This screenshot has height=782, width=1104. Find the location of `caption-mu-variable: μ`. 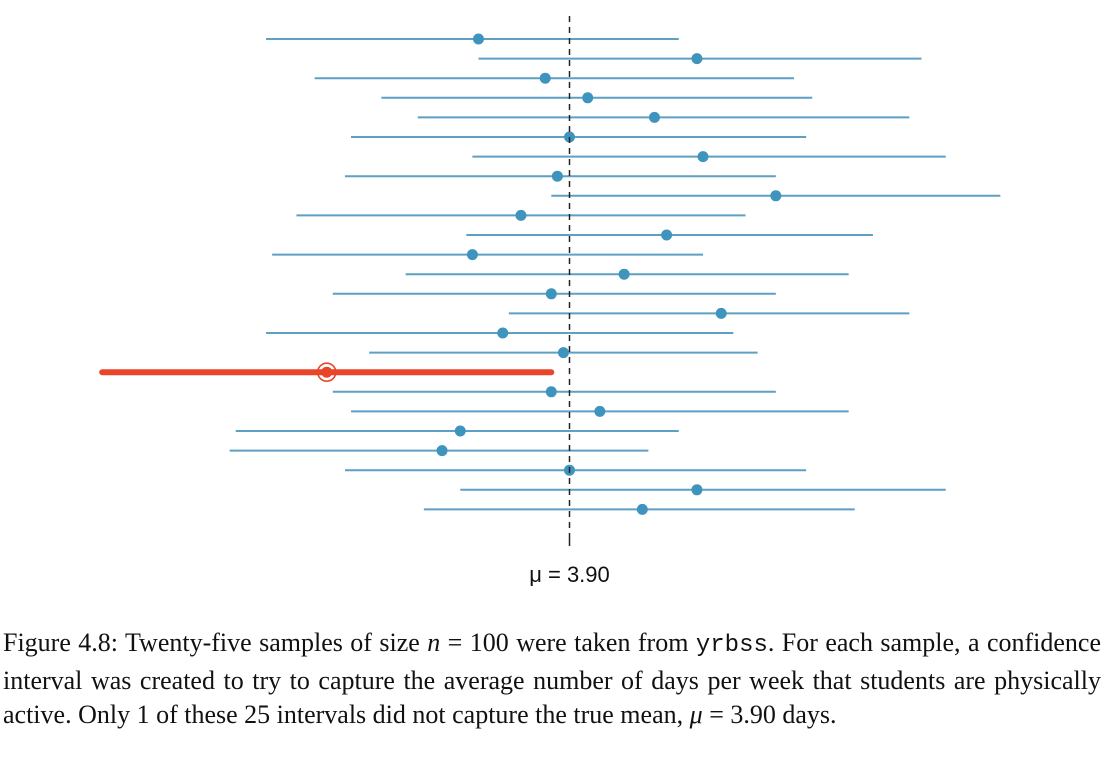

caption-mu-variable: μ is located at coordinates (696, 714).